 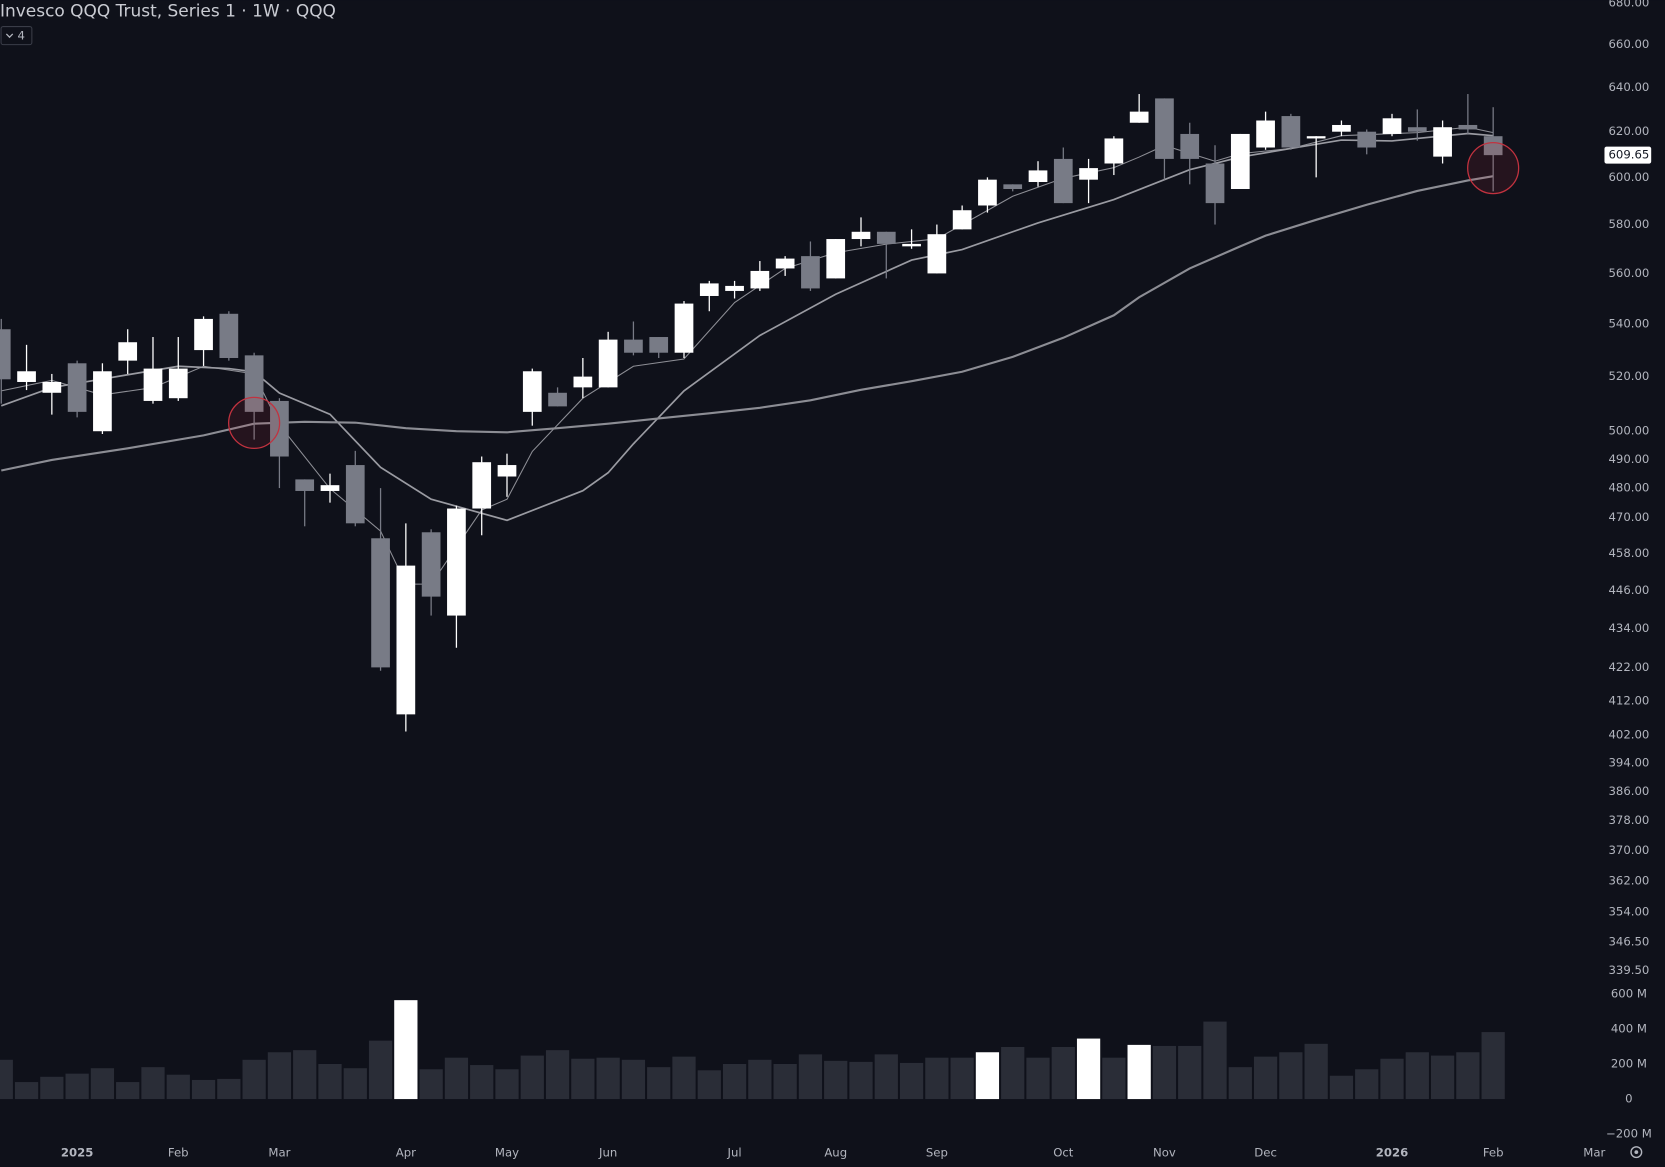 I want to click on indicator-toggle: 4, so click(x=16, y=36).